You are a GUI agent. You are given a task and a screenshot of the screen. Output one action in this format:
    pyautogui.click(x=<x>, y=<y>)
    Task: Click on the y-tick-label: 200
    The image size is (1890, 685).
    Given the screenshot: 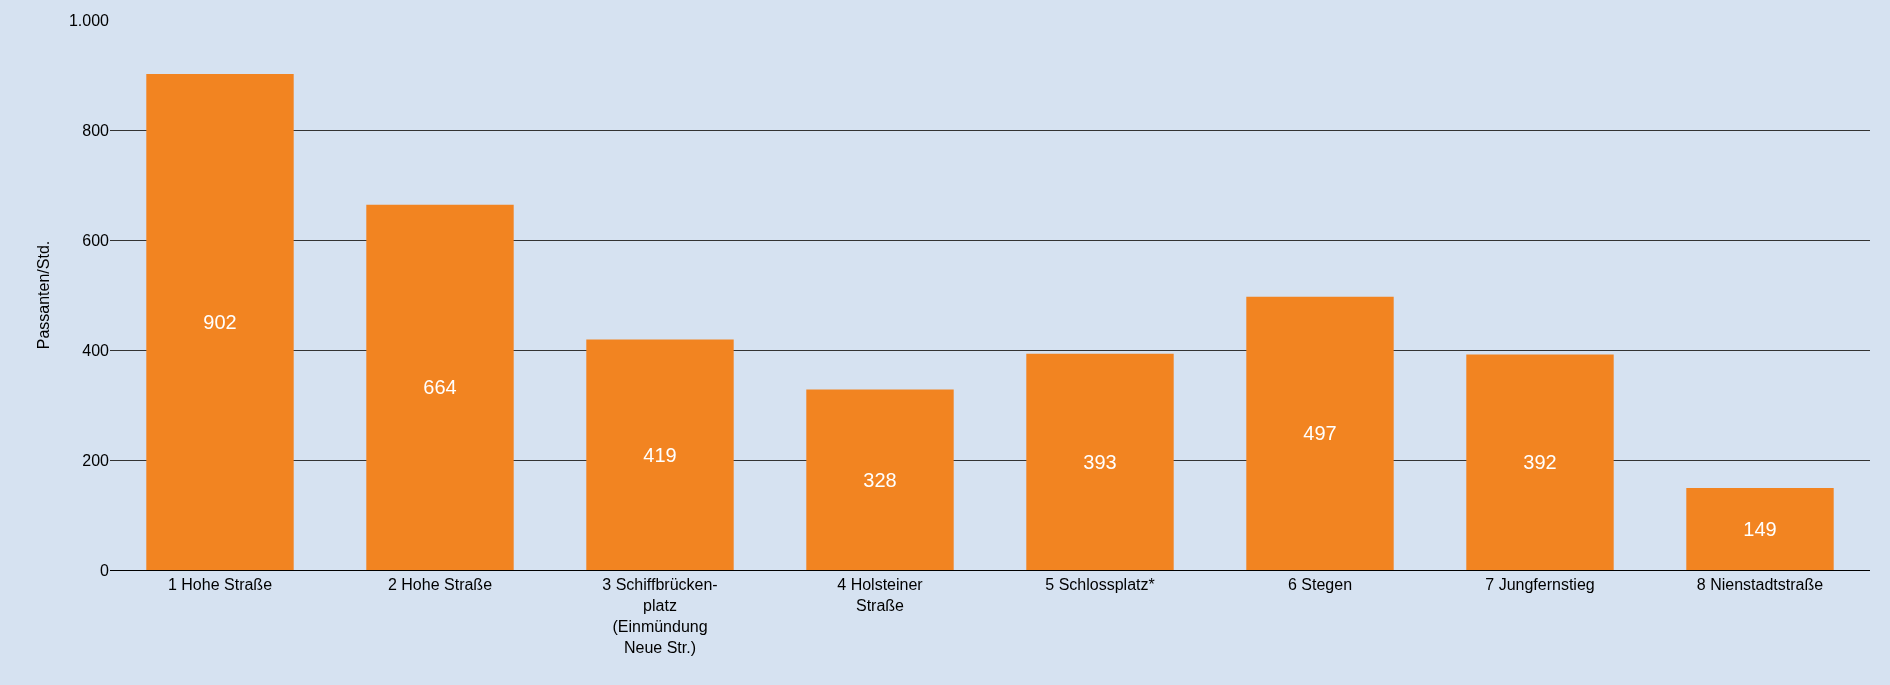 What is the action you would take?
    pyautogui.click(x=96, y=460)
    